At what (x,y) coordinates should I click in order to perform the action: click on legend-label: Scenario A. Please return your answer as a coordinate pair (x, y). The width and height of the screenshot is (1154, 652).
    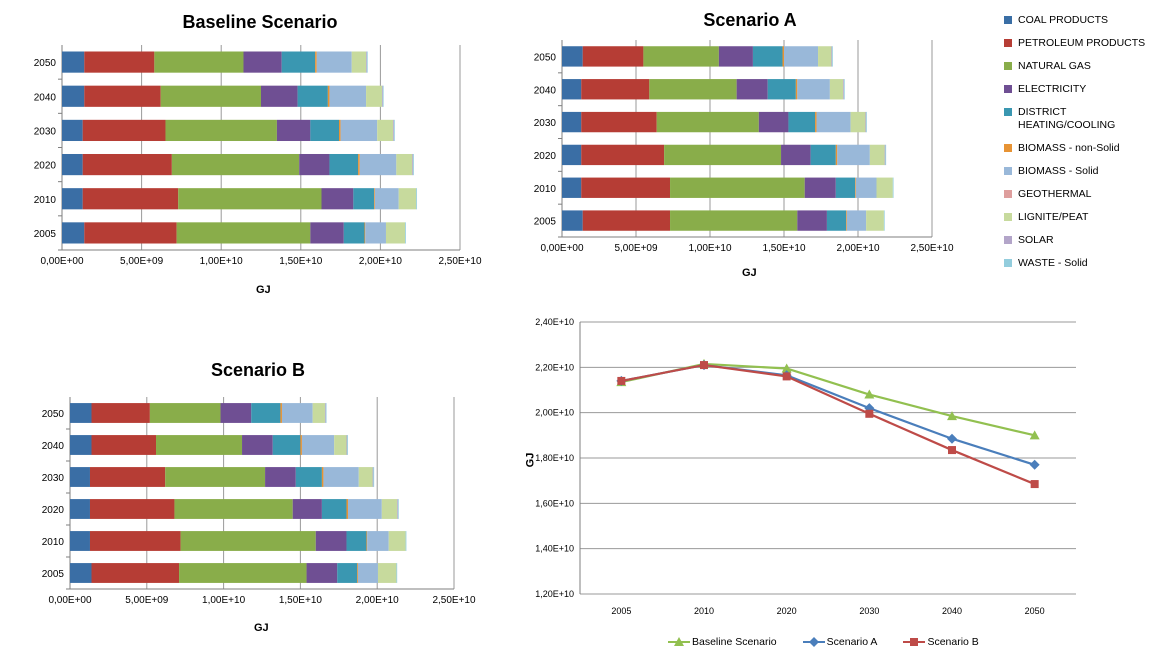
    Looking at the image, I should click on (852, 642).